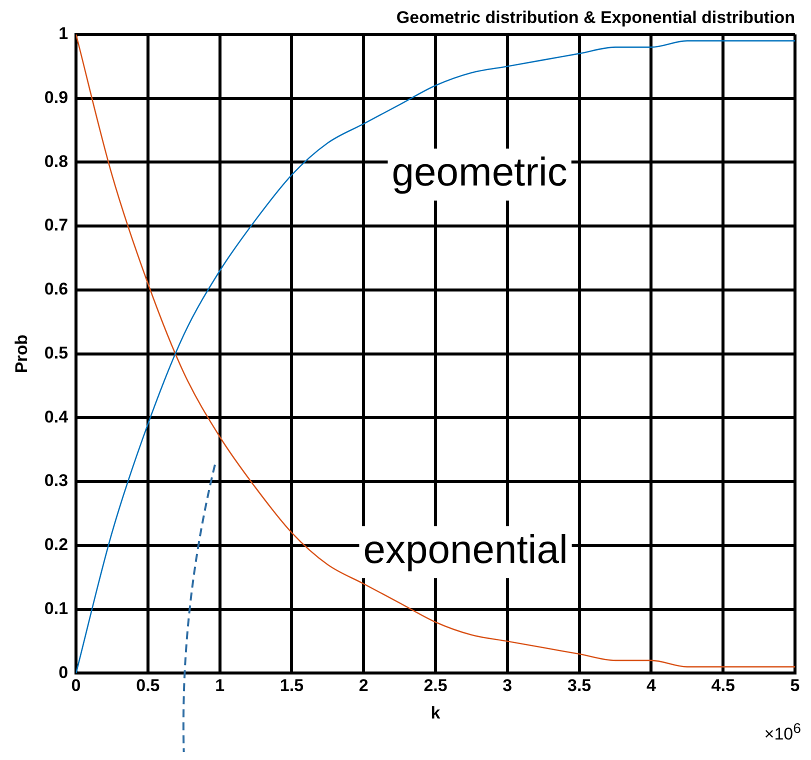 Image resolution: width=811 pixels, height=760 pixels. I want to click on y-tick-label: 0.3, so click(56, 480).